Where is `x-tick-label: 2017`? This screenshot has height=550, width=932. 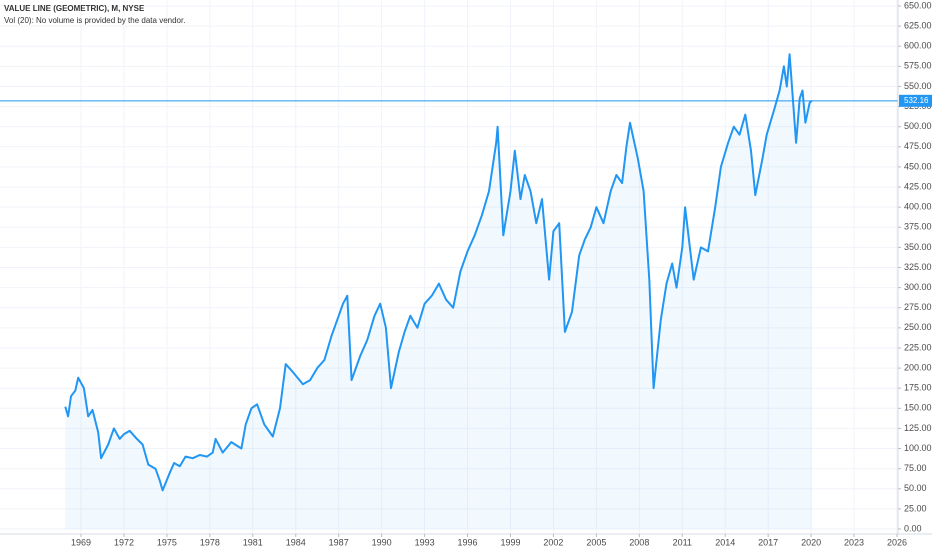
x-tick-label: 2017 is located at coordinates (768, 542).